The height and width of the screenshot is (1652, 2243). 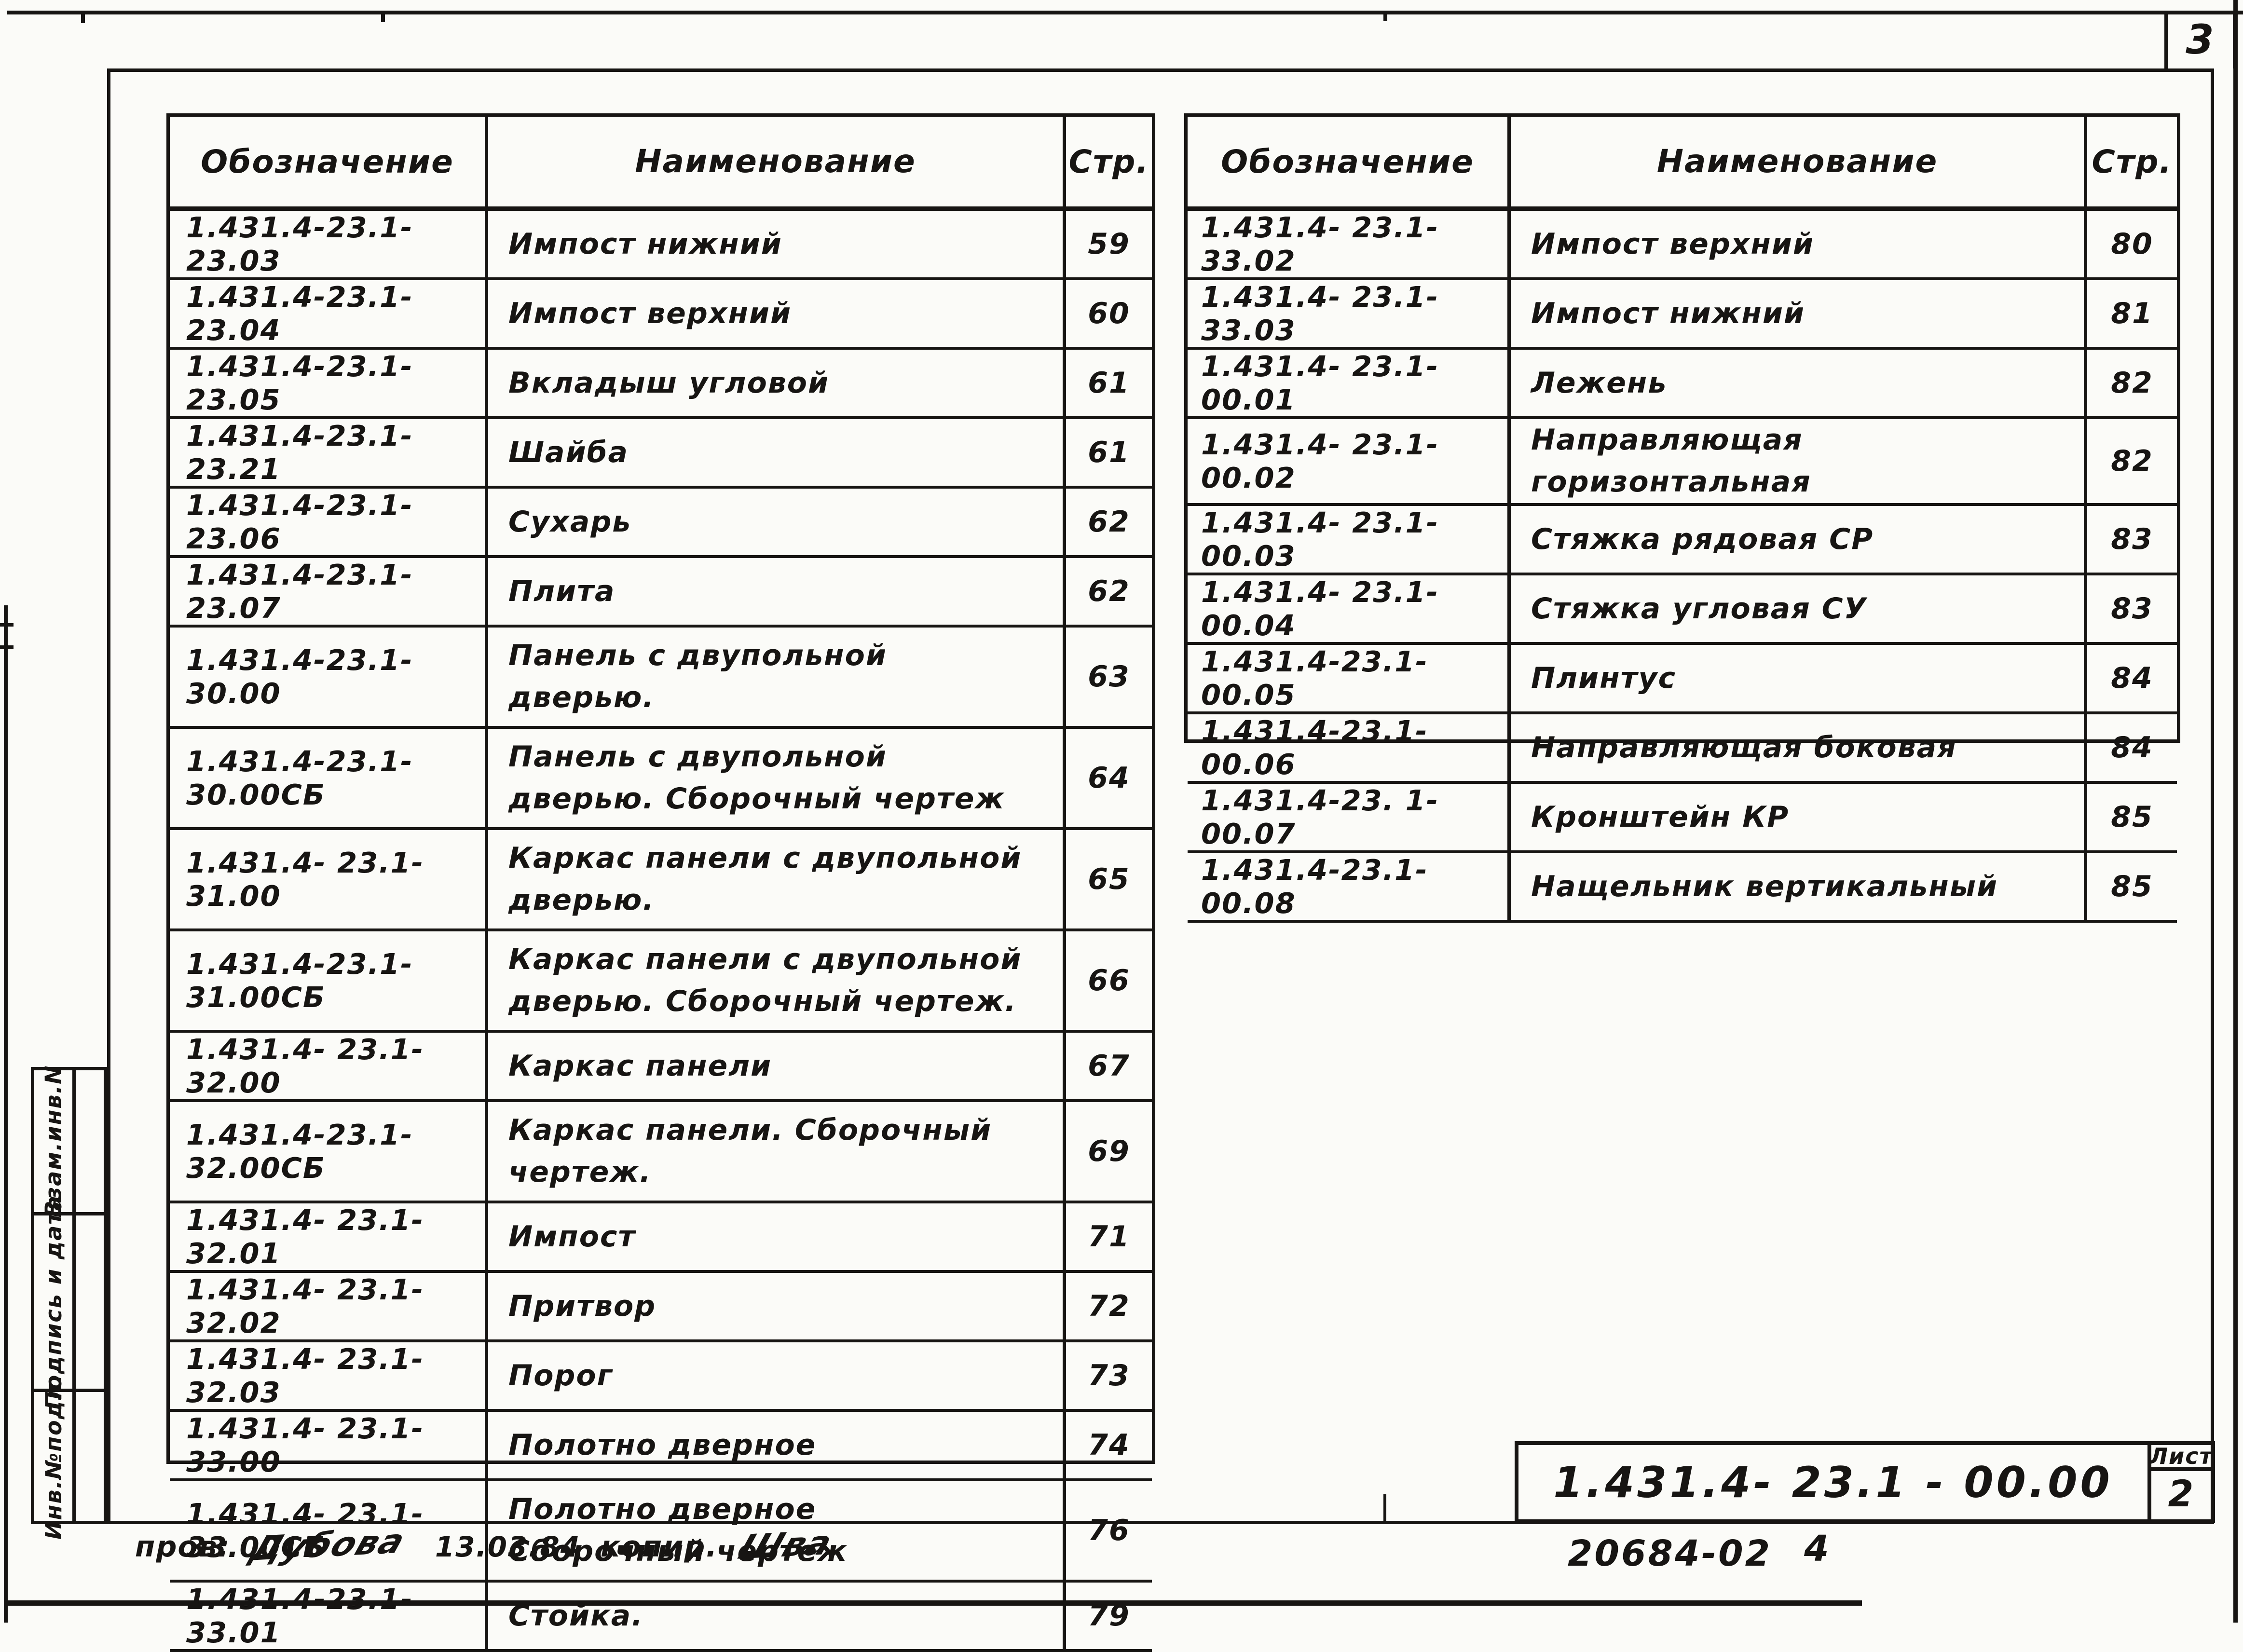 What do you see at coordinates (661, 315) in the screenshot?
I see `table-row: 1.431.4-23.1-23.04 Импост верхний 60` at bounding box center [661, 315].